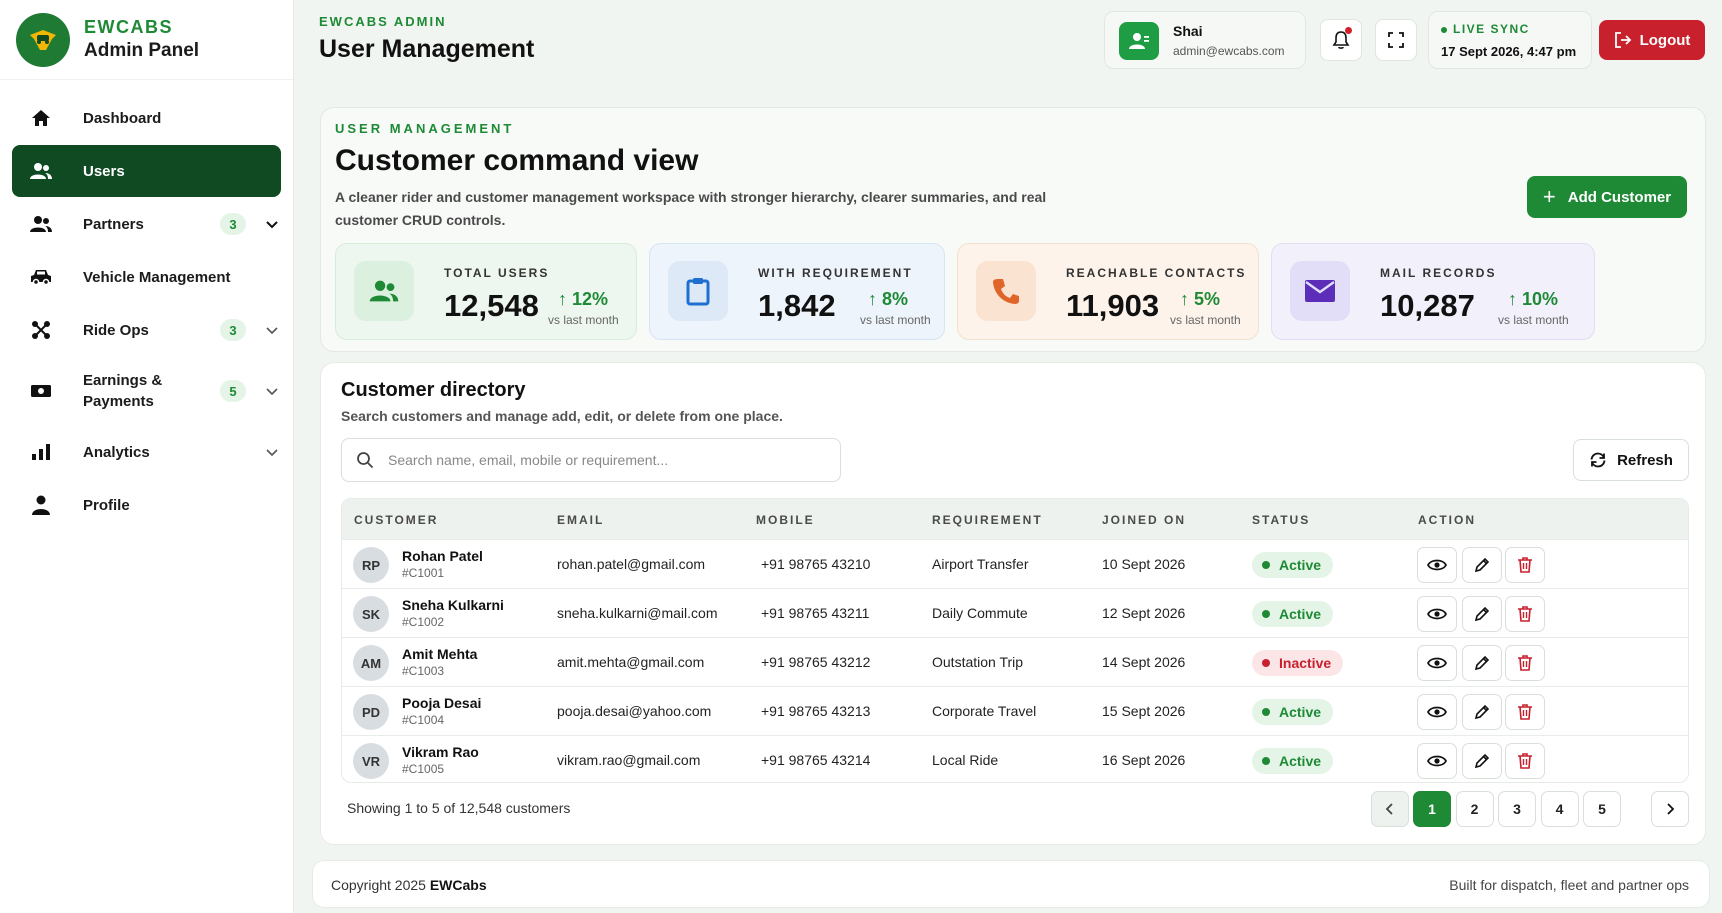  I want to click on stat-label: TOTAL USERS, so click(497, 273).